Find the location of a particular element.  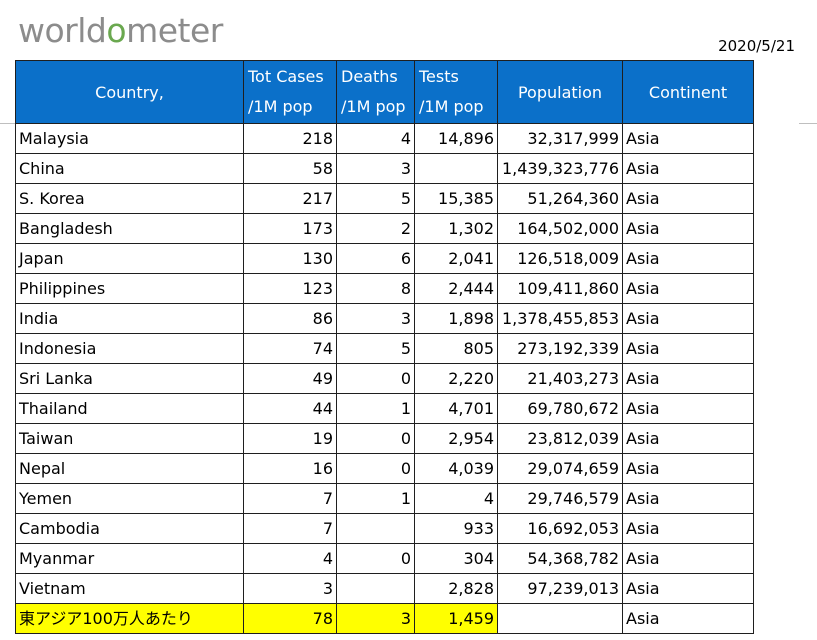

summary-label: 東アジア100万人あたり is located at coordinates (129, 618).